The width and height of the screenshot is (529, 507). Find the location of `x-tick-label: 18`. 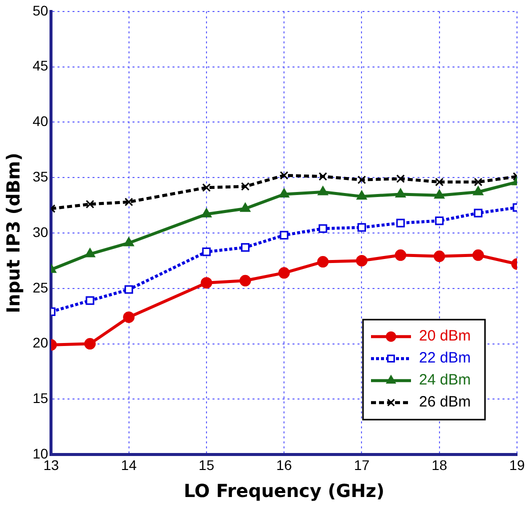

x-tick-label: 18 is located at coordinates (440, 464).